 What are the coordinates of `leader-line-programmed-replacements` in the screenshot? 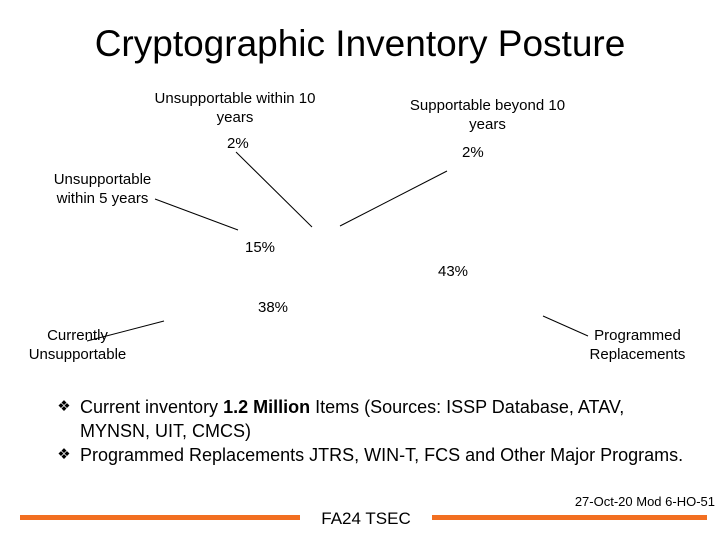 It's located at (565, 326).